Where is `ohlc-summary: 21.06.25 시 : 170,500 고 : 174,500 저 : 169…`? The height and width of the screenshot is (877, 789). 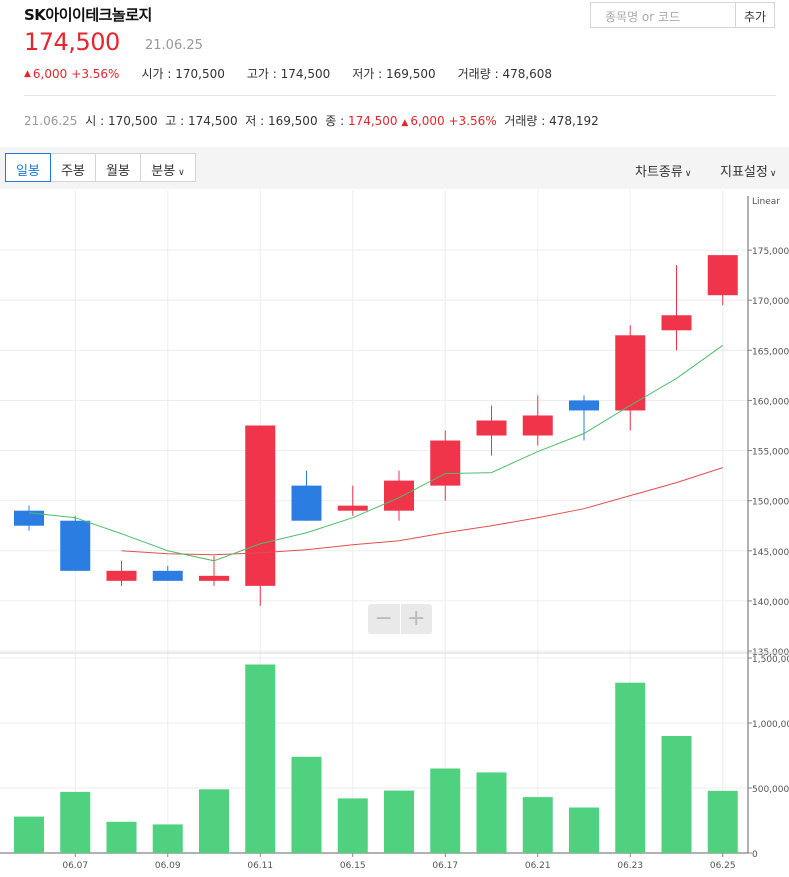
ohlc-summary: 21.06.25 시 : 170,500 고 : 174,500 저 : 169… is located at coordinates (311, 121).